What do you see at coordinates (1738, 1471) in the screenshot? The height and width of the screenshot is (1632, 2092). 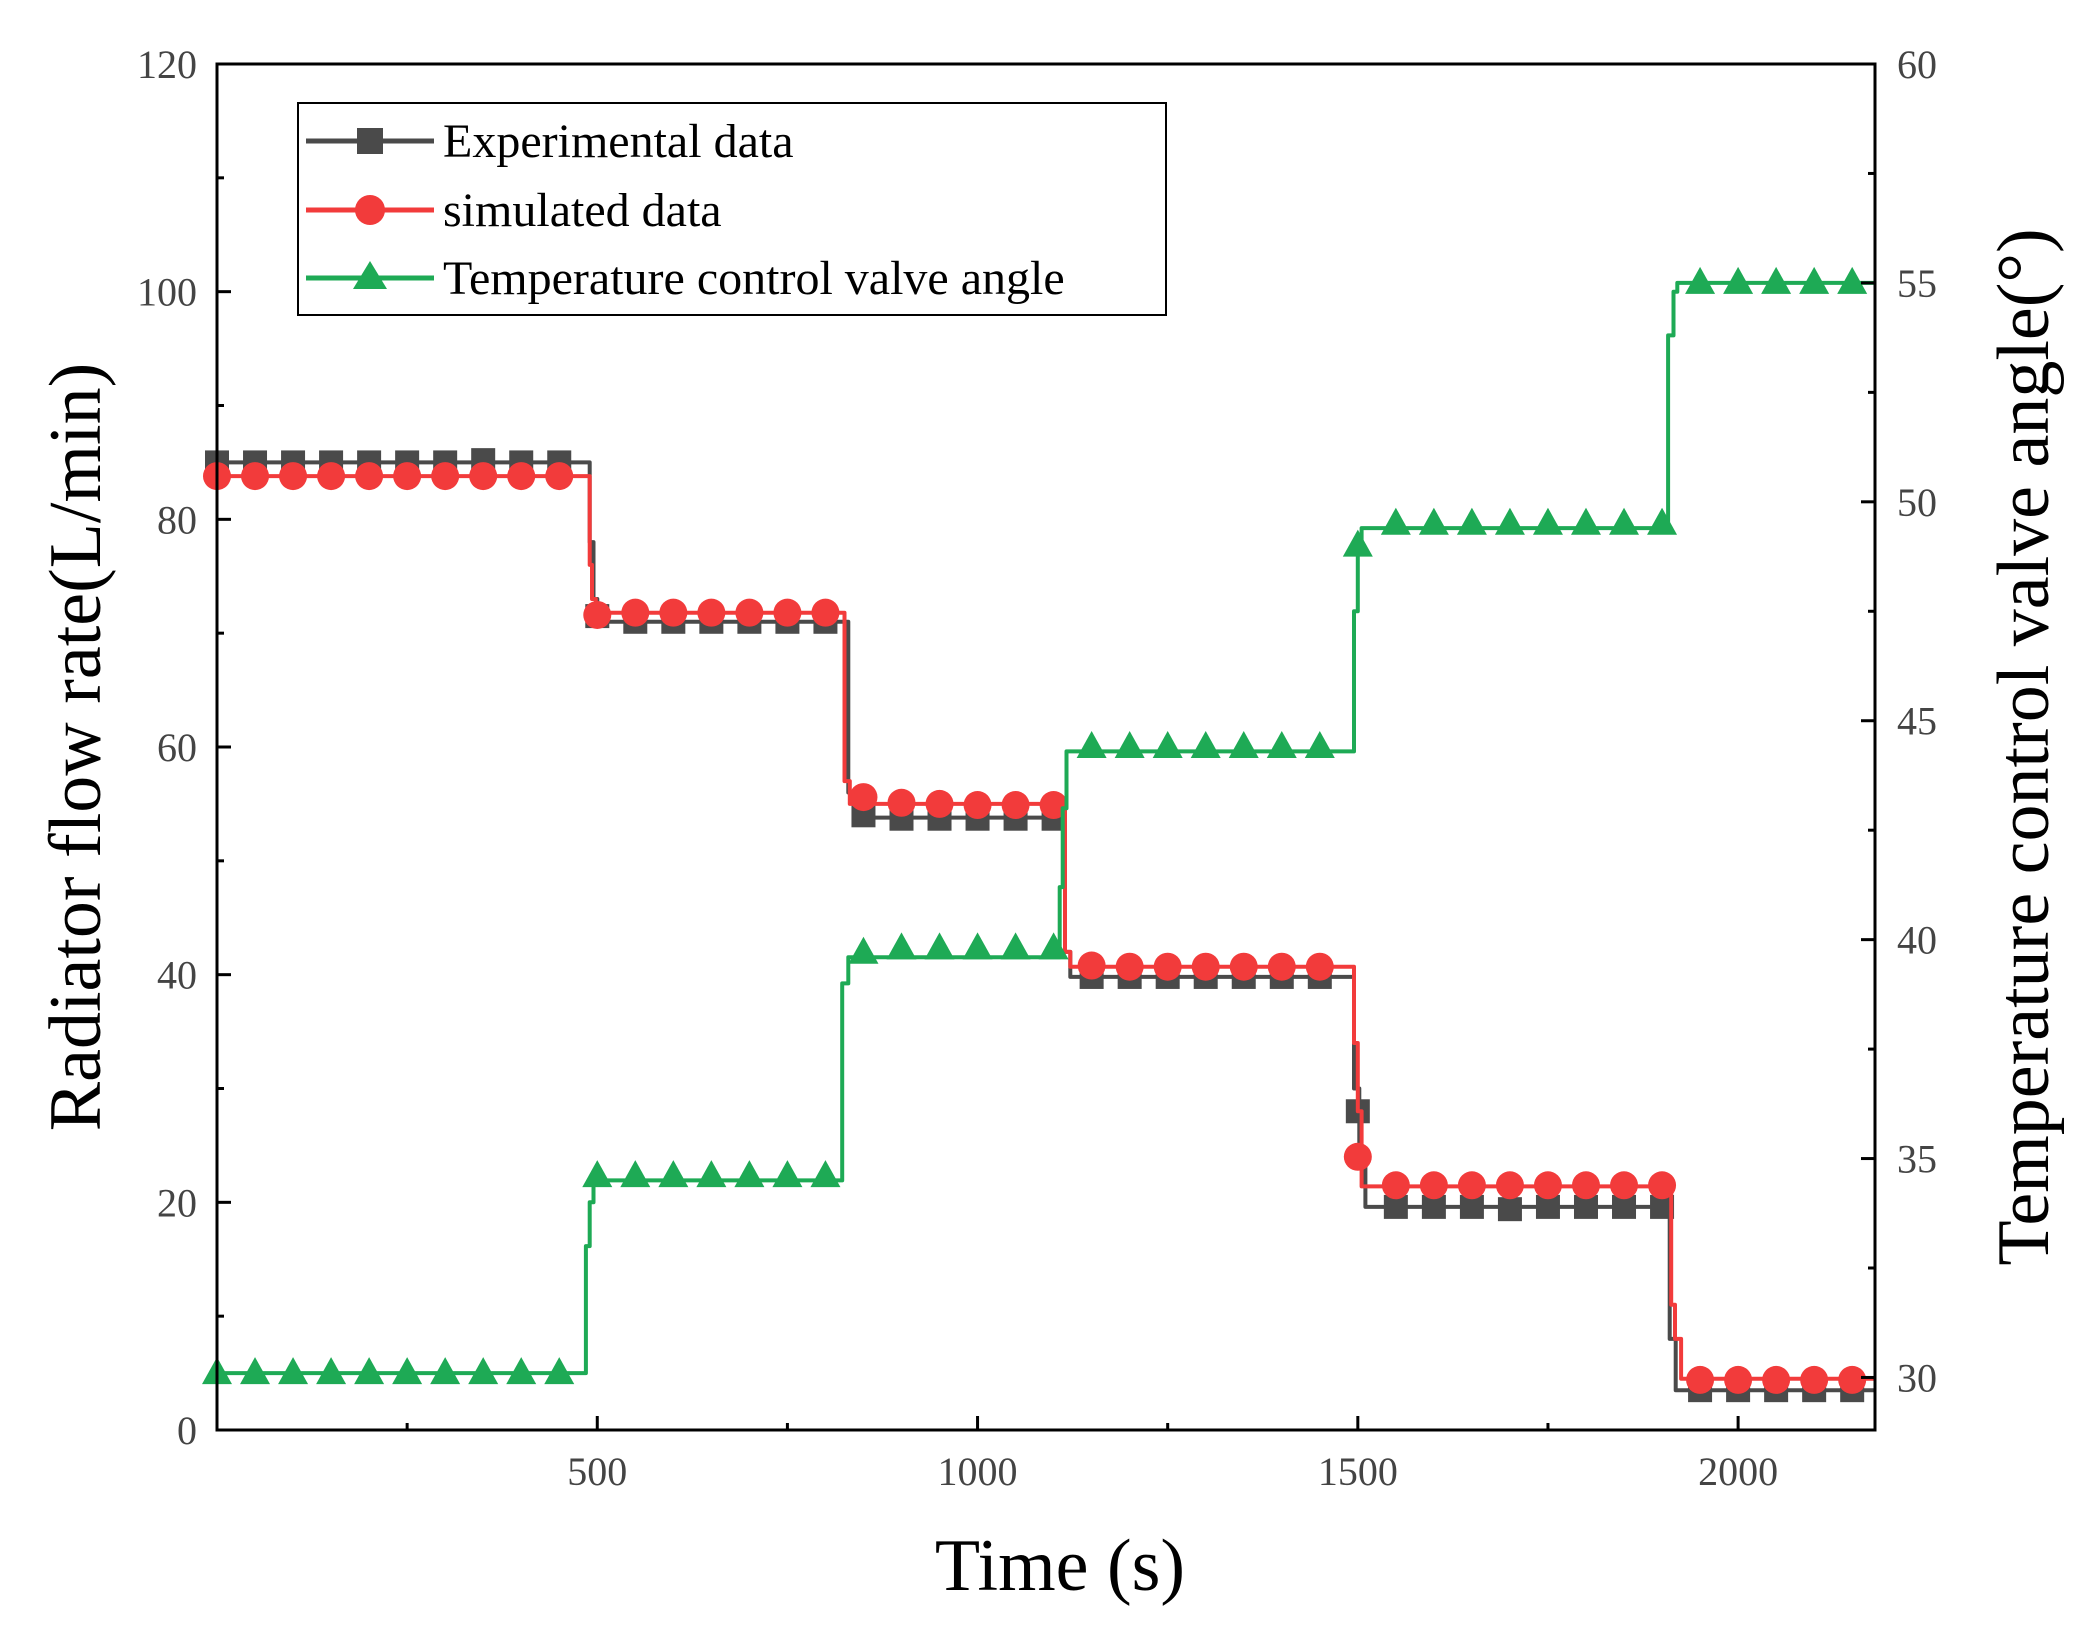 I see `x-tick-label: 2000` at bounding box center [1738, 1471].